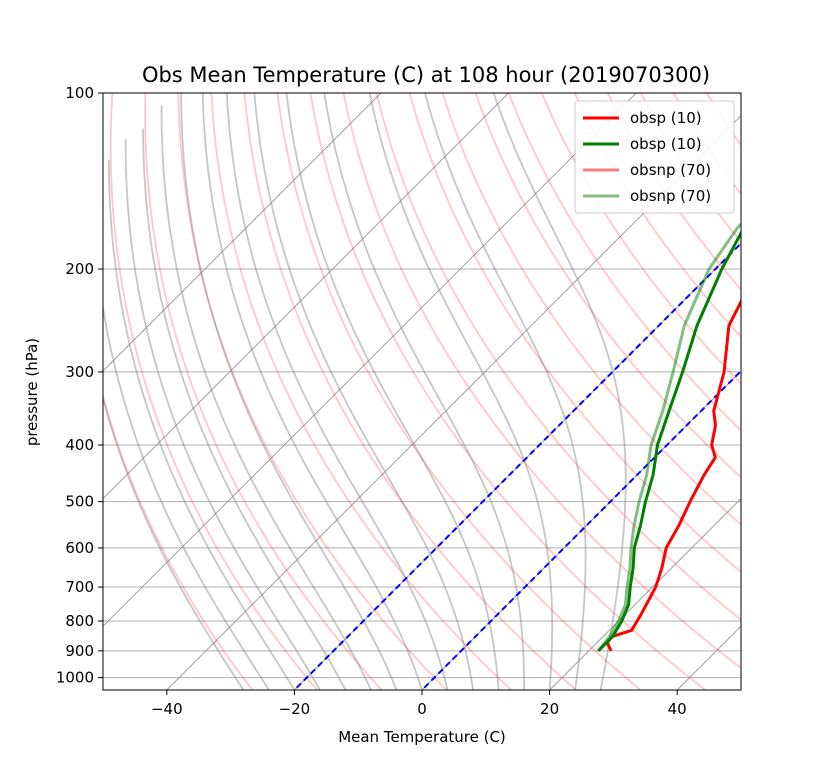  Describe the element at coordinates (79, 651) in the screenshot. I see `y-tick-label: 900` at that location.